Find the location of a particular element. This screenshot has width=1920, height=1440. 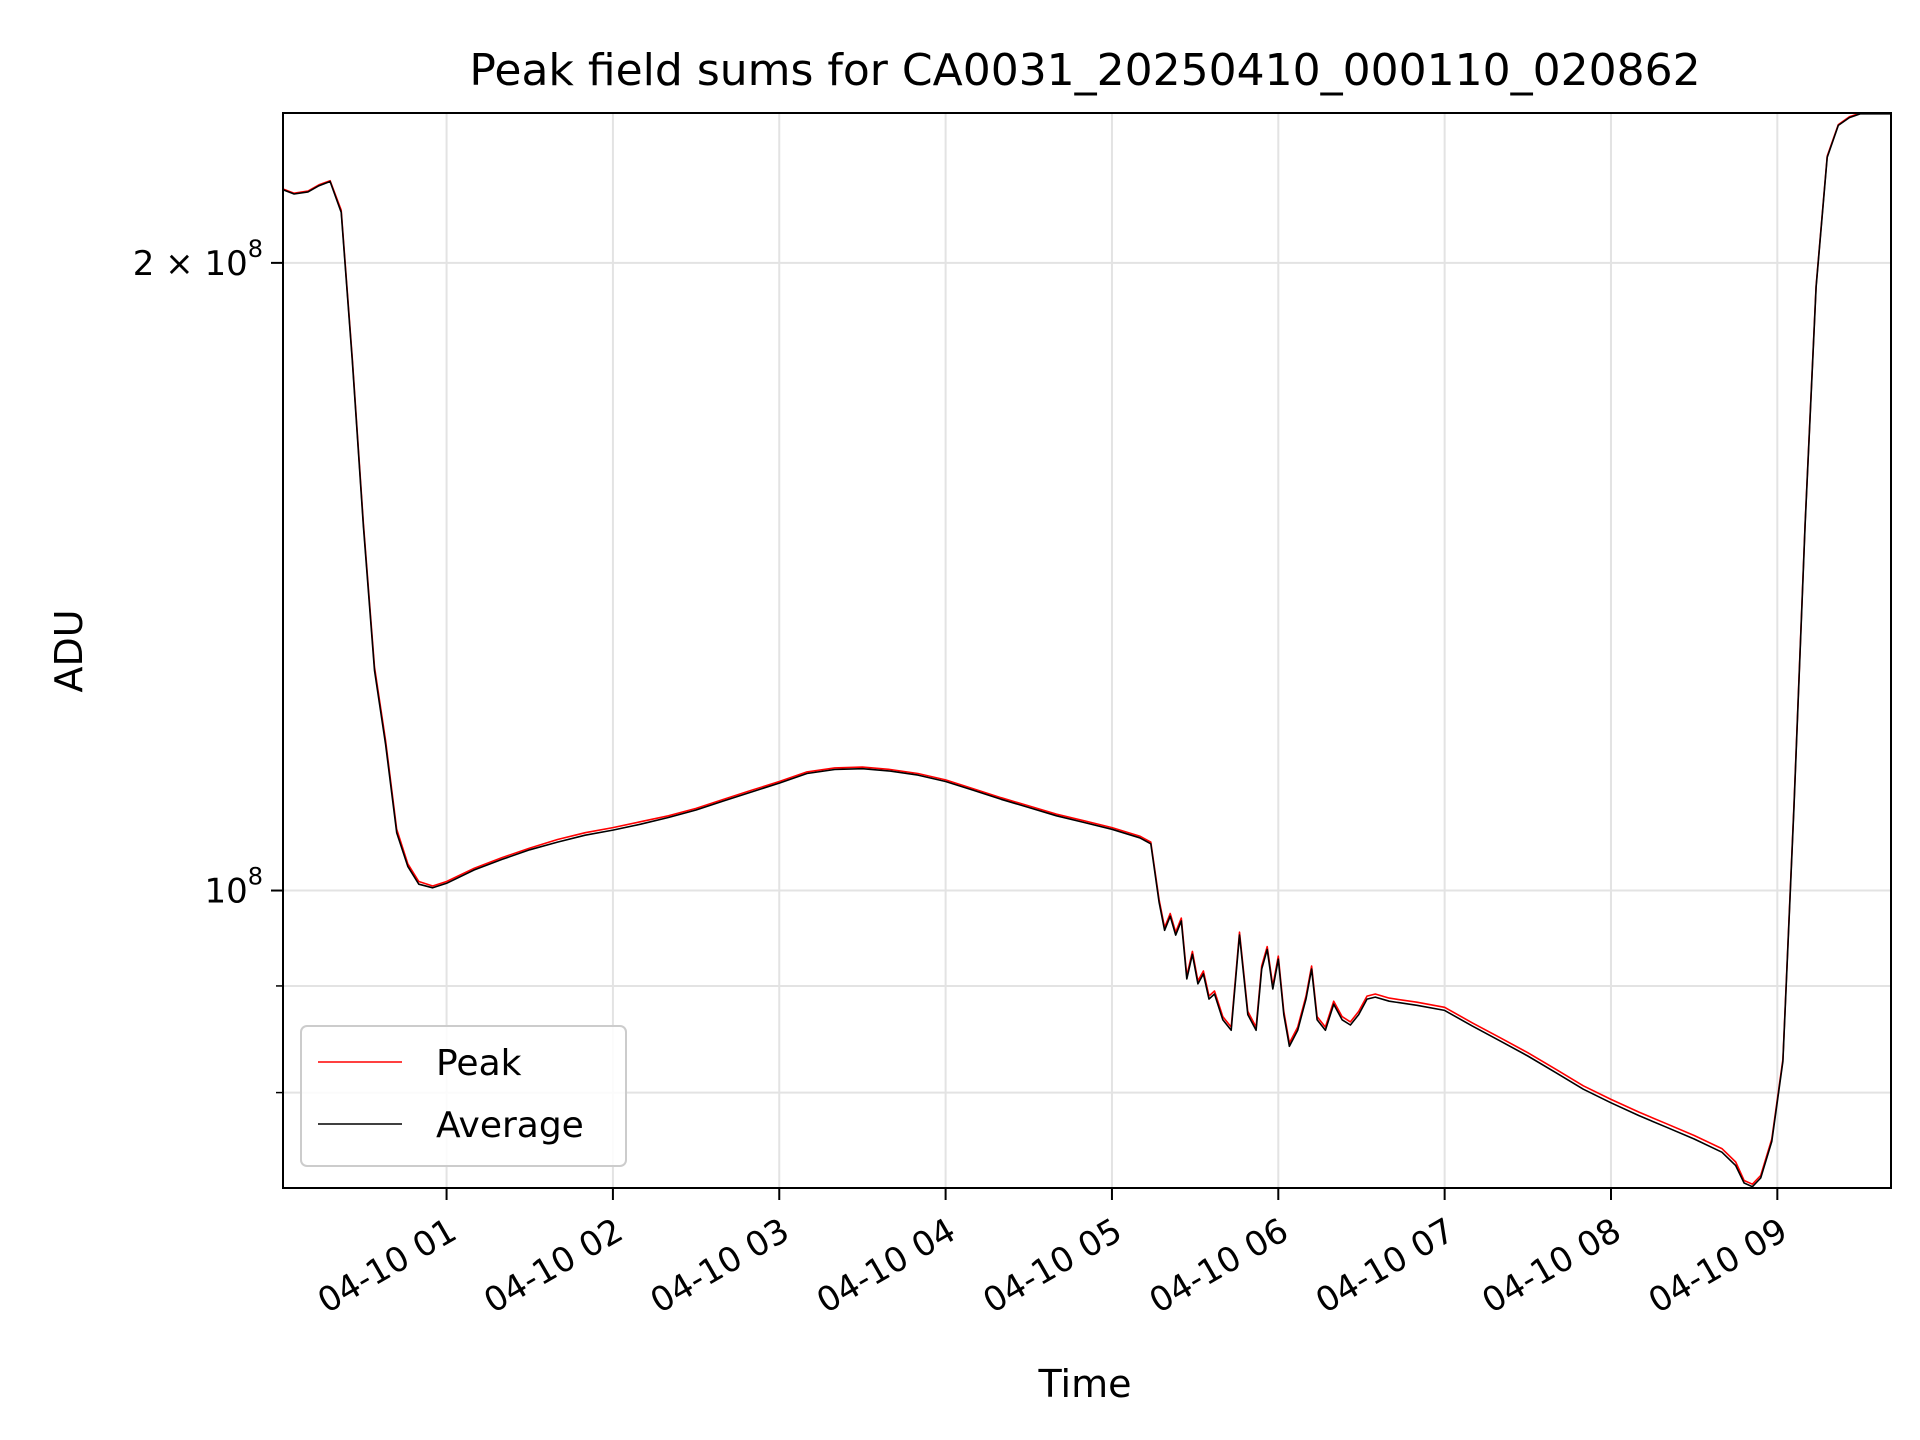

x-tick-label: 04-10 09 is located at coordinates (1718, 1266).